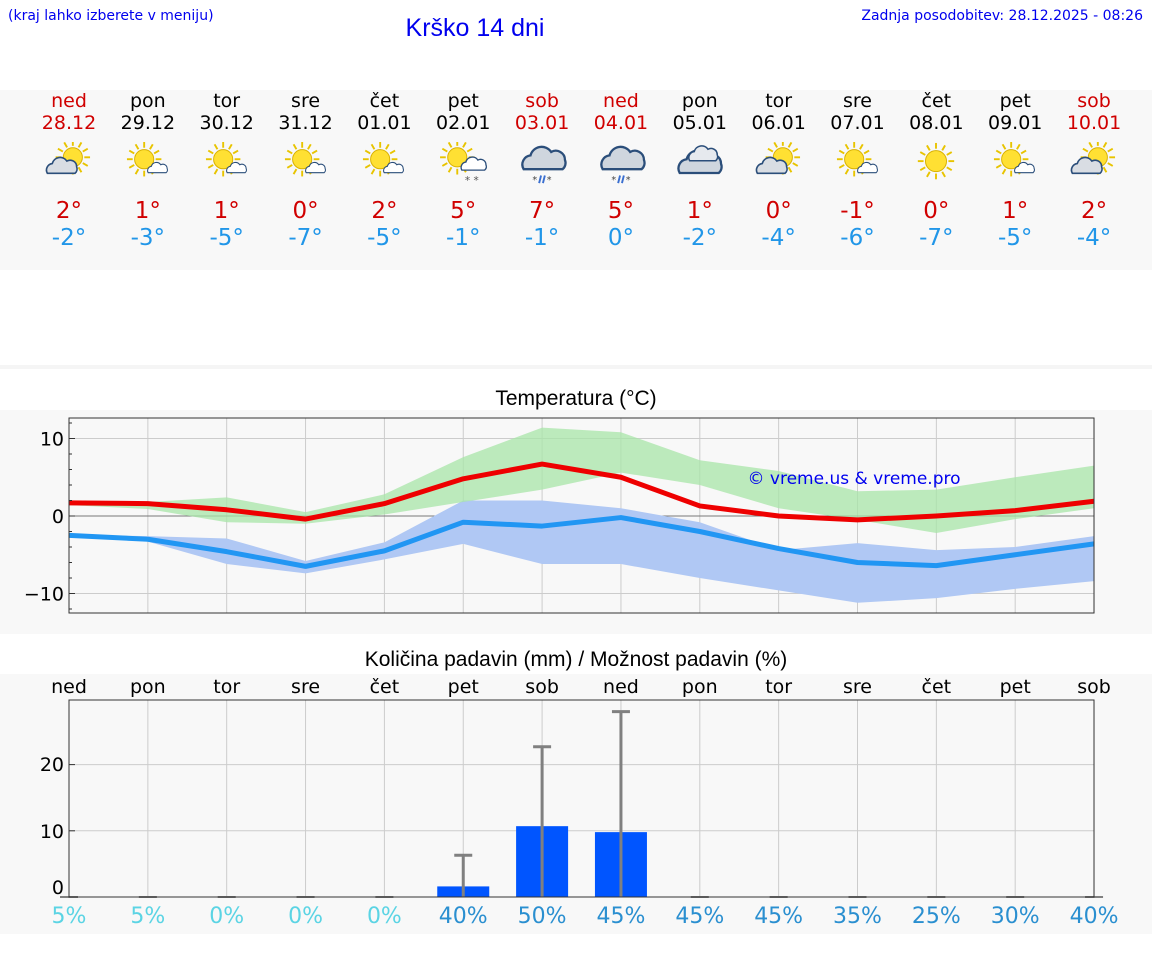  What do you see at coordinates (581, 542) in the screenshot?
I see `min-temp-line` at bounding box center [581, 542].